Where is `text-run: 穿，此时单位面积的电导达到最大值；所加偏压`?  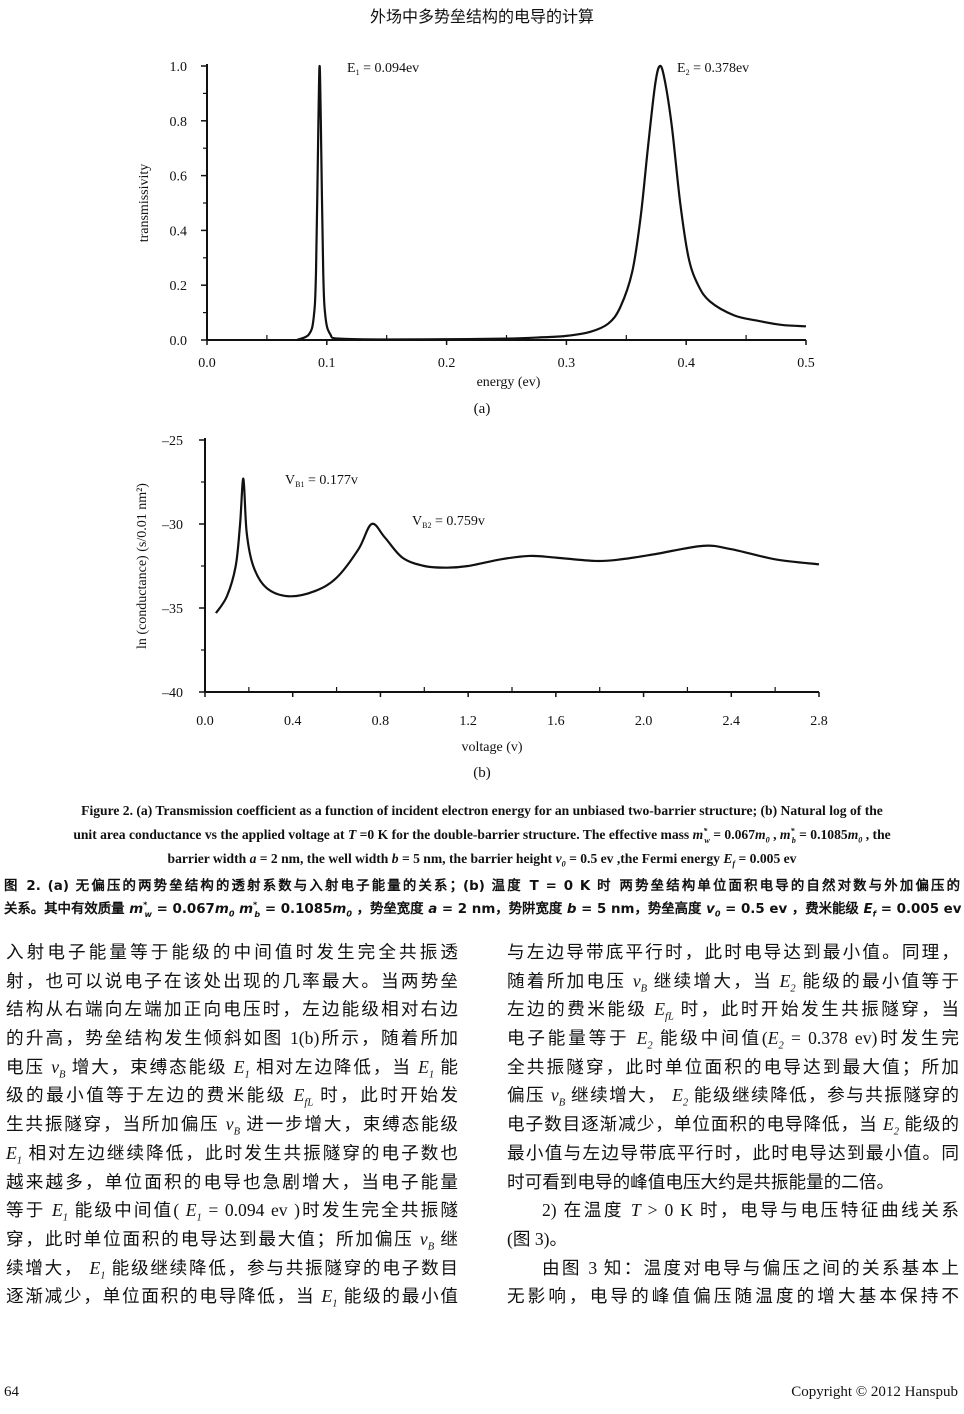
text-run: 穿，此时单位面积的电导达到最大值；所加偏压 is located at coordinates (213, 1238).